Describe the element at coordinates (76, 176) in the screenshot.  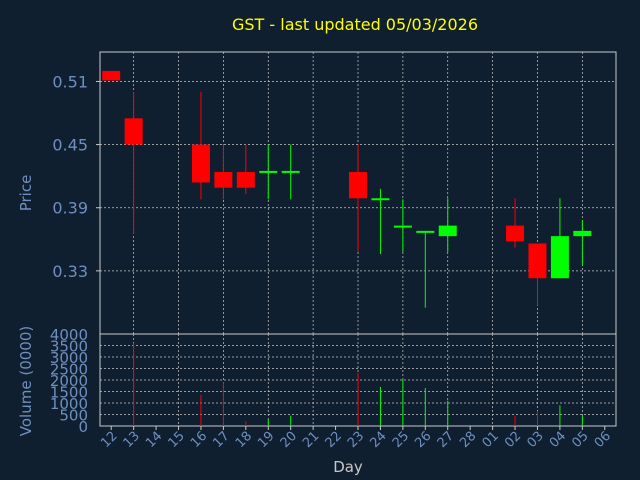
I see `price-axis-ticks: 0.51 0.45 0.39 0.33` at that location.